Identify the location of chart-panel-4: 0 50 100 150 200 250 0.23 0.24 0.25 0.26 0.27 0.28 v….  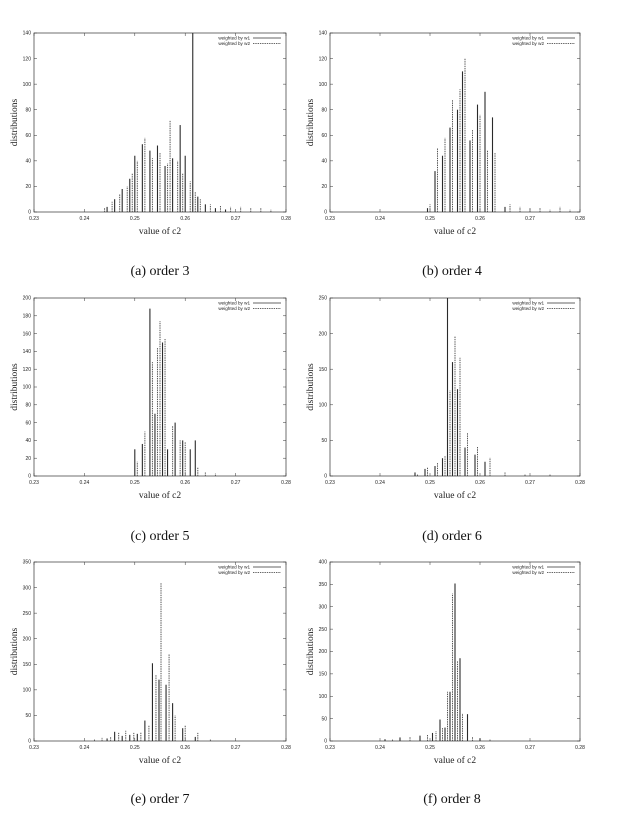
(445, 398).